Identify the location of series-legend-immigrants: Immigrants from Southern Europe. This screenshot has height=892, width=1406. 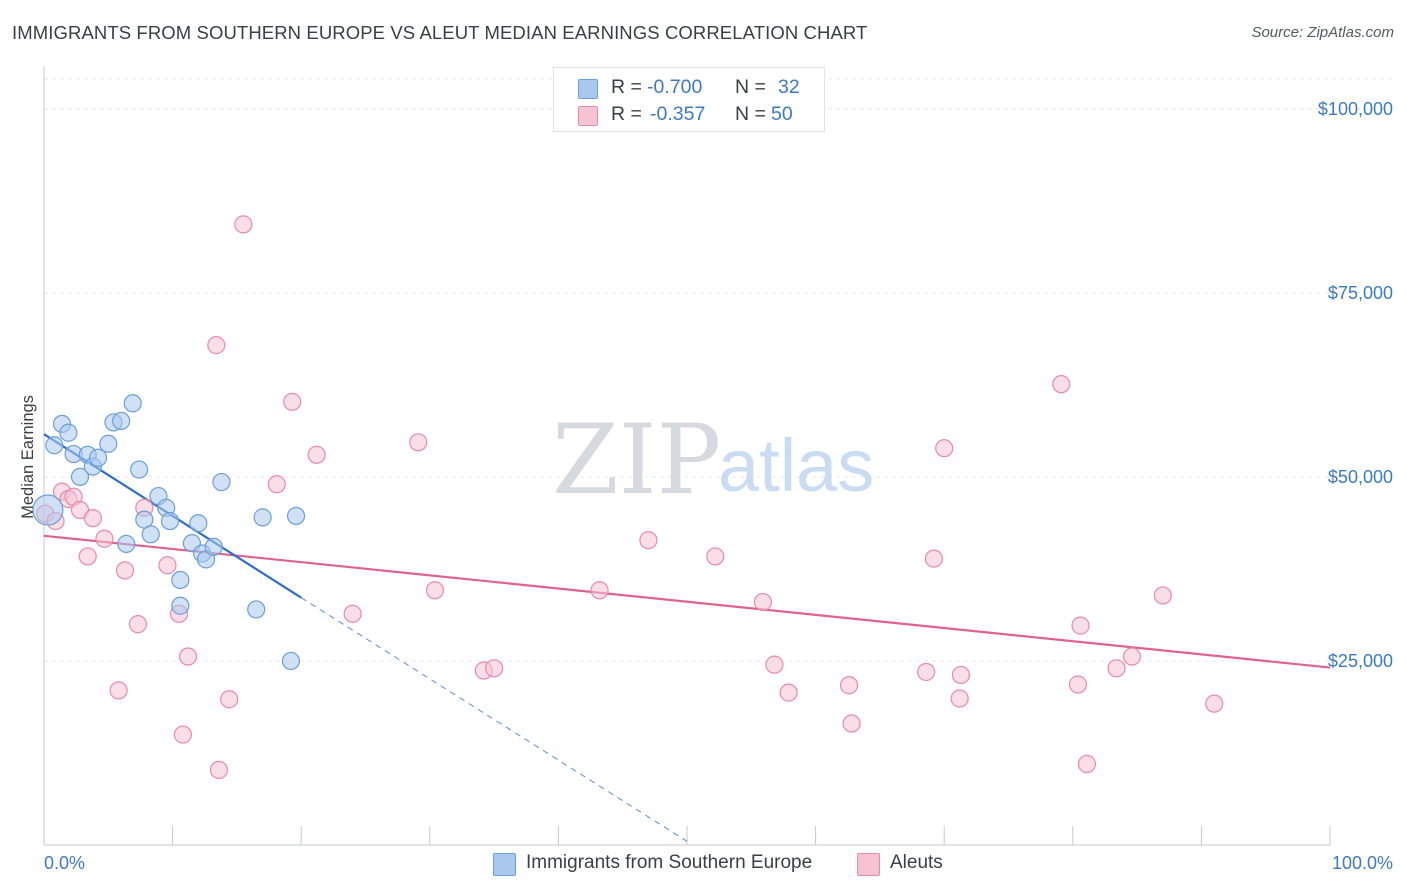
(663, 864).